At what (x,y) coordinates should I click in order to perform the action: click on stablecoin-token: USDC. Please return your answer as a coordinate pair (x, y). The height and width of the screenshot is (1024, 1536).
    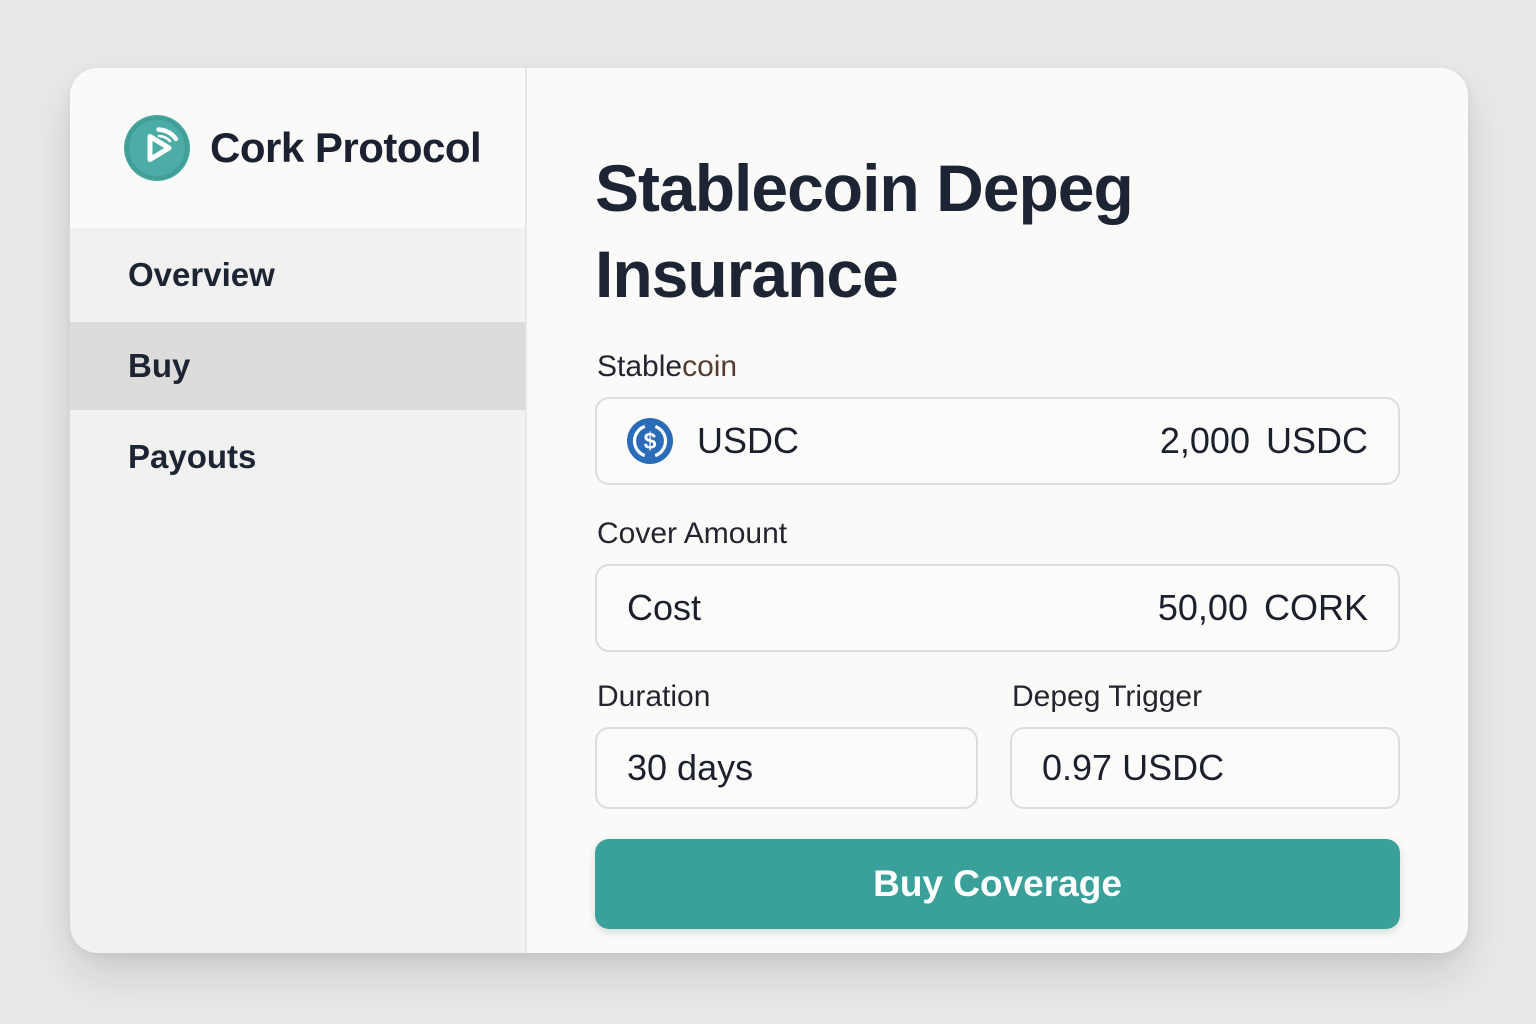
    Looking at the image, I should click on (748, 440).